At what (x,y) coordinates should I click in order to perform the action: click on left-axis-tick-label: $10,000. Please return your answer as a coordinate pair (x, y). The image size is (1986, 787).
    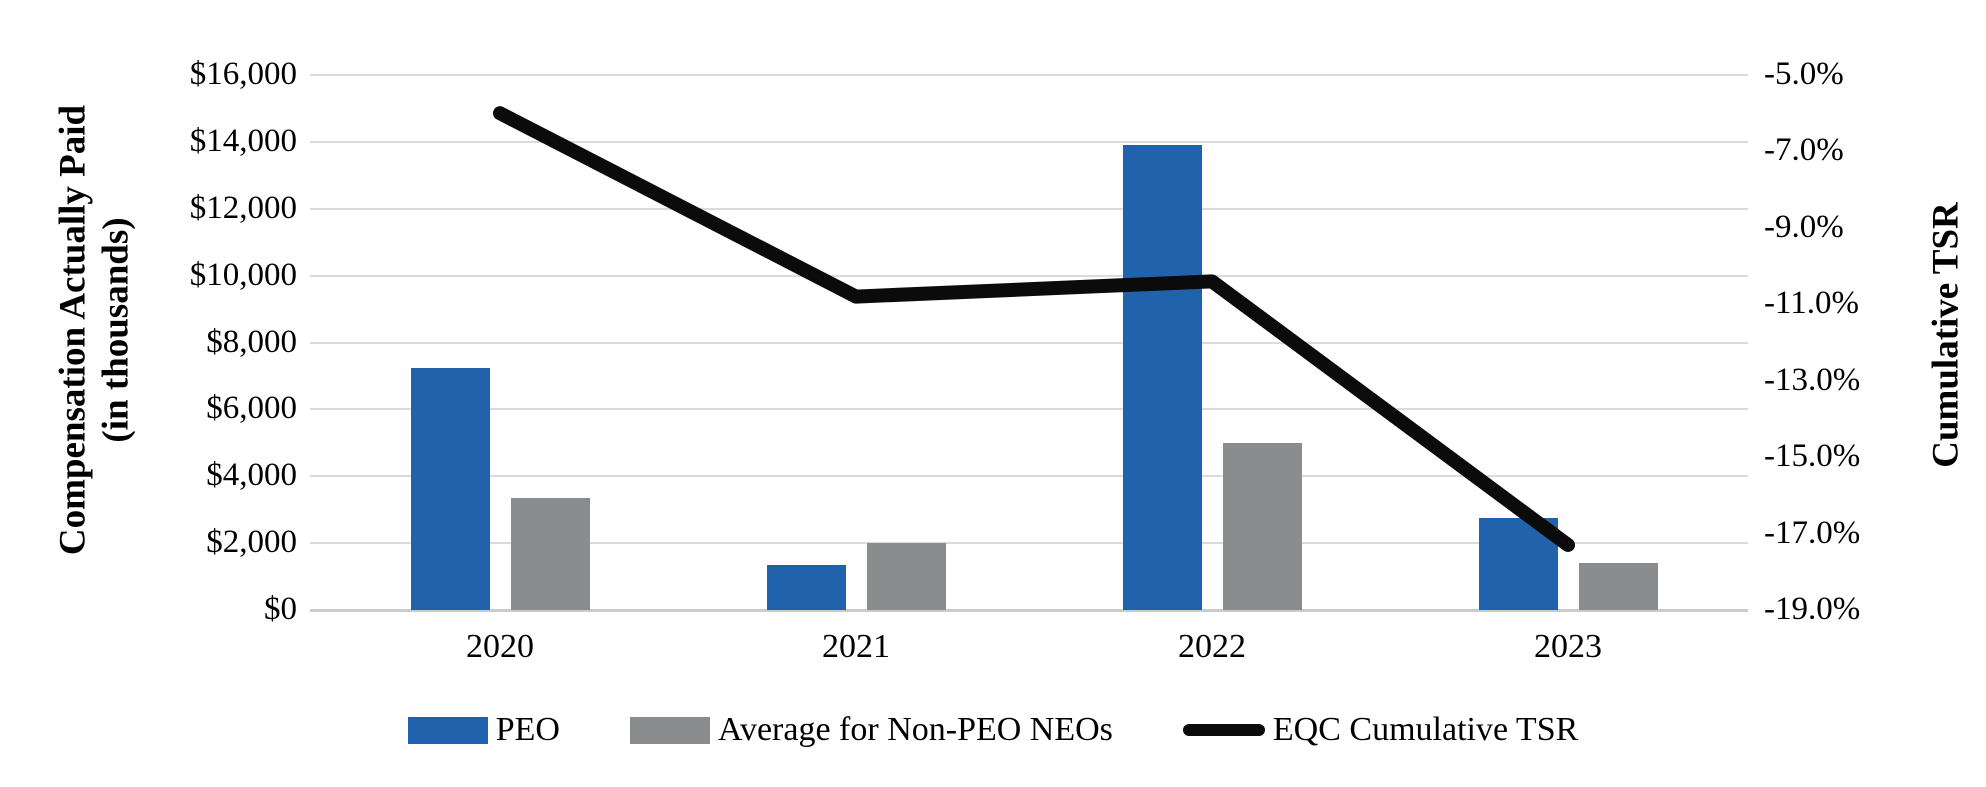
    Looking at the image, I should click on (243, 274).